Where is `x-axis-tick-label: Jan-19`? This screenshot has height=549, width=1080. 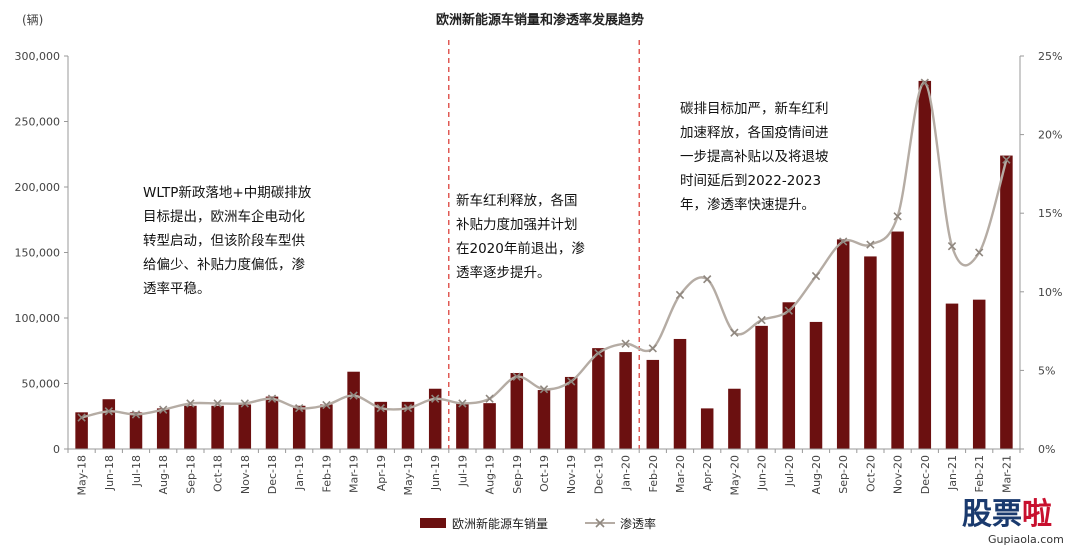
x-axis-tick-label: Jan-19 is located at coordinates (299, 473).